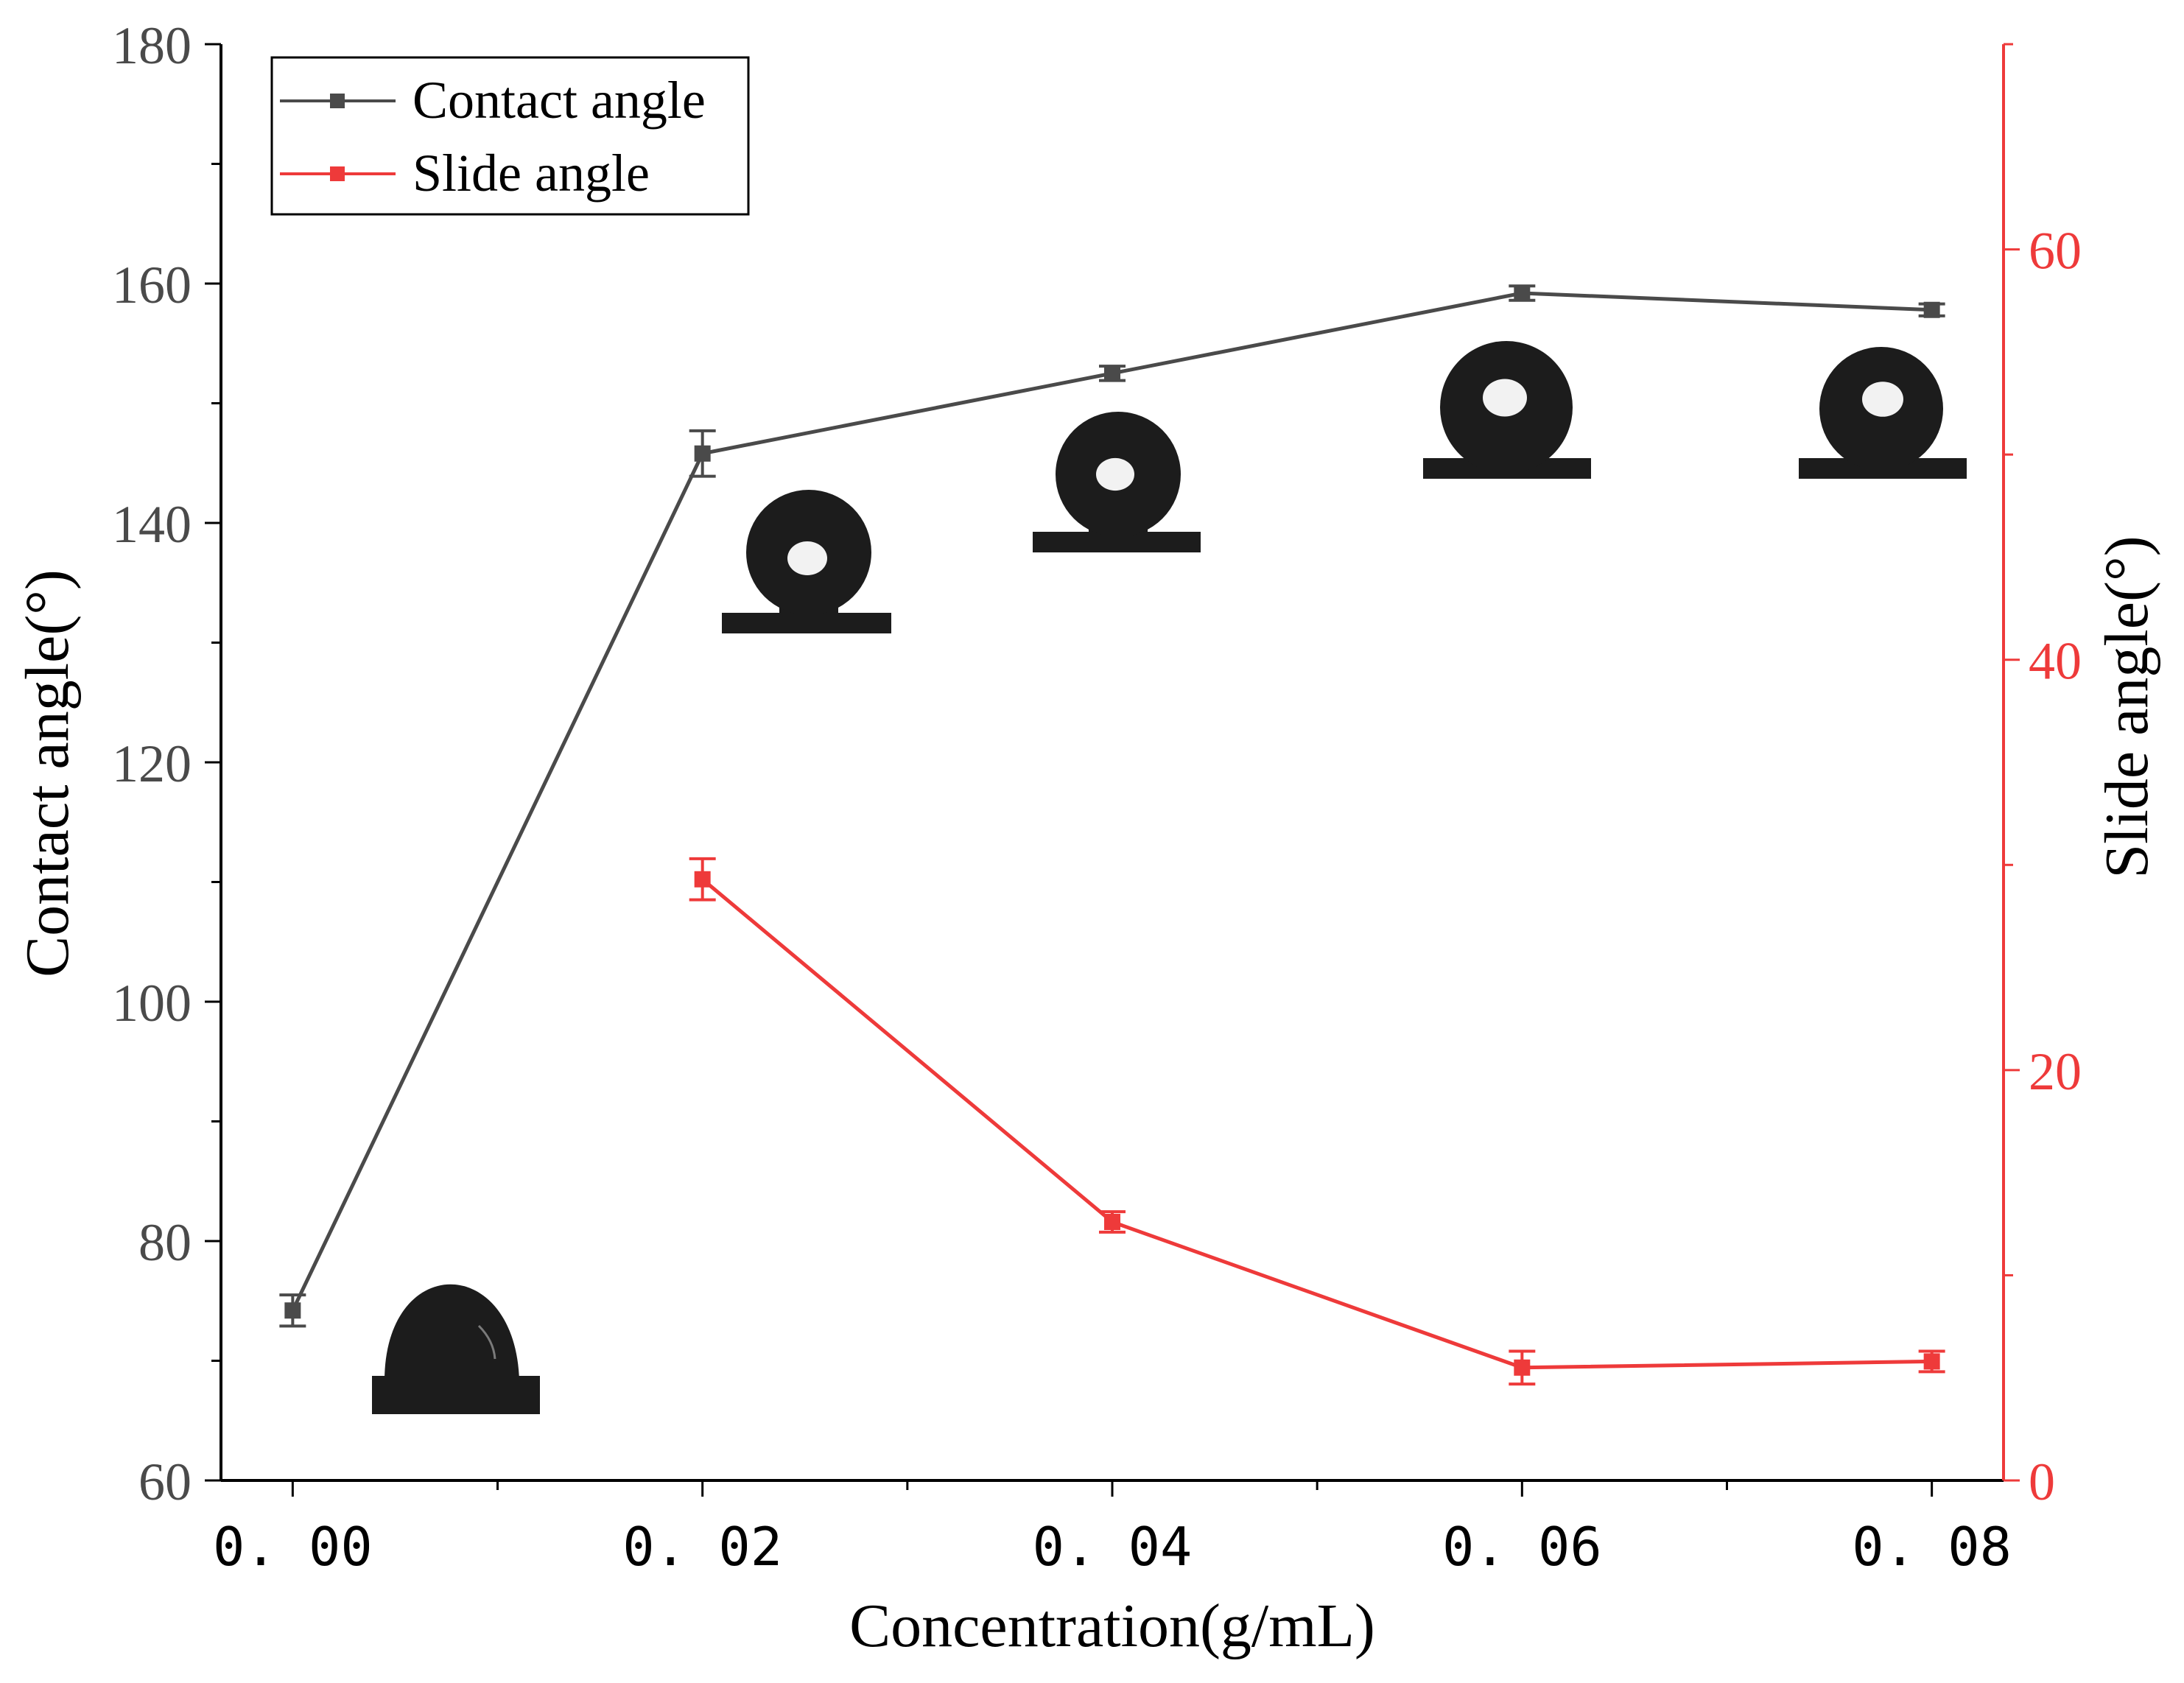 Image resolution: width=2184 pixels, height=1683 pixels. What do you see at coordinates (152, 763) in the screenshot?
I see `left-y-tick-label: 120` at bounding box center [152, 763].